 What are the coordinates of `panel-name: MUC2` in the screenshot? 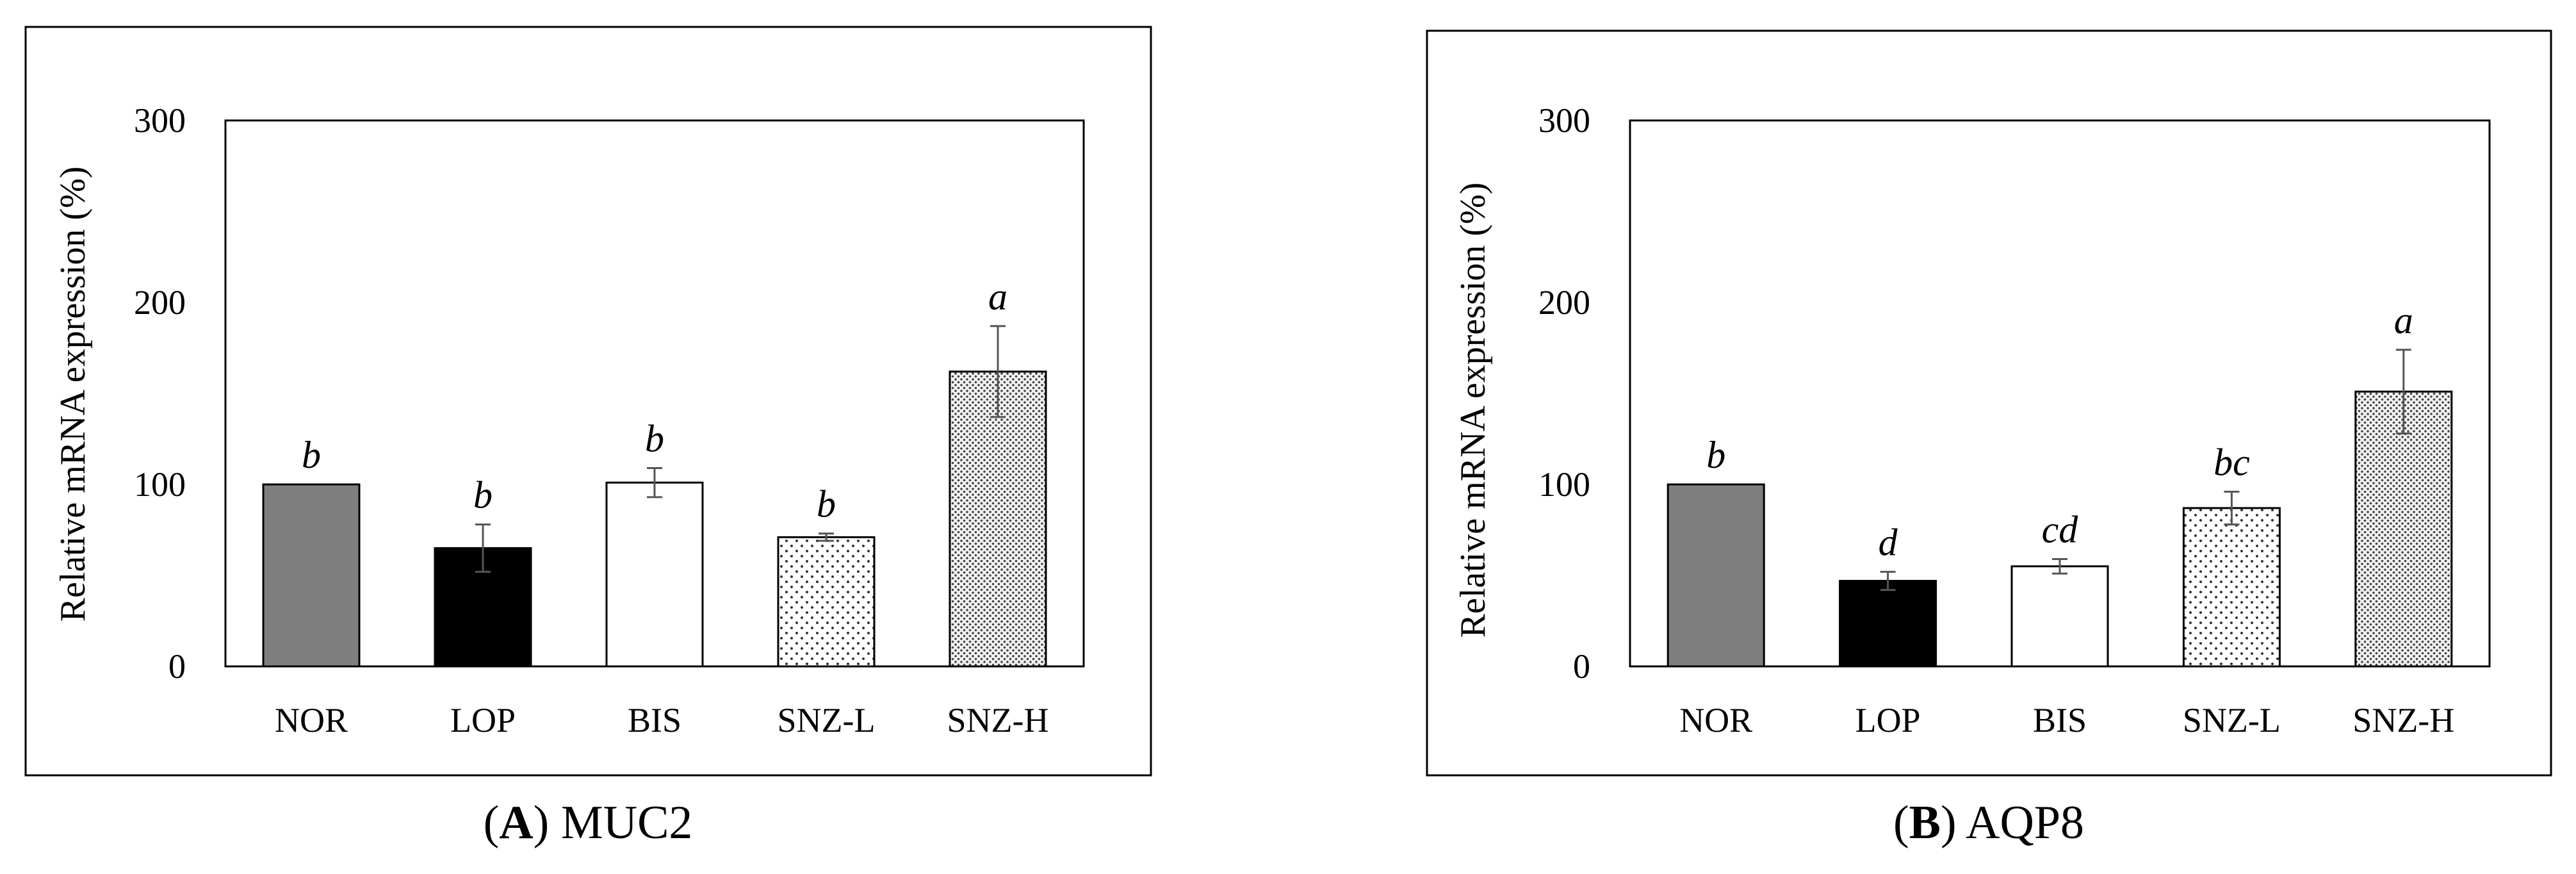 It's located at (627, 822).